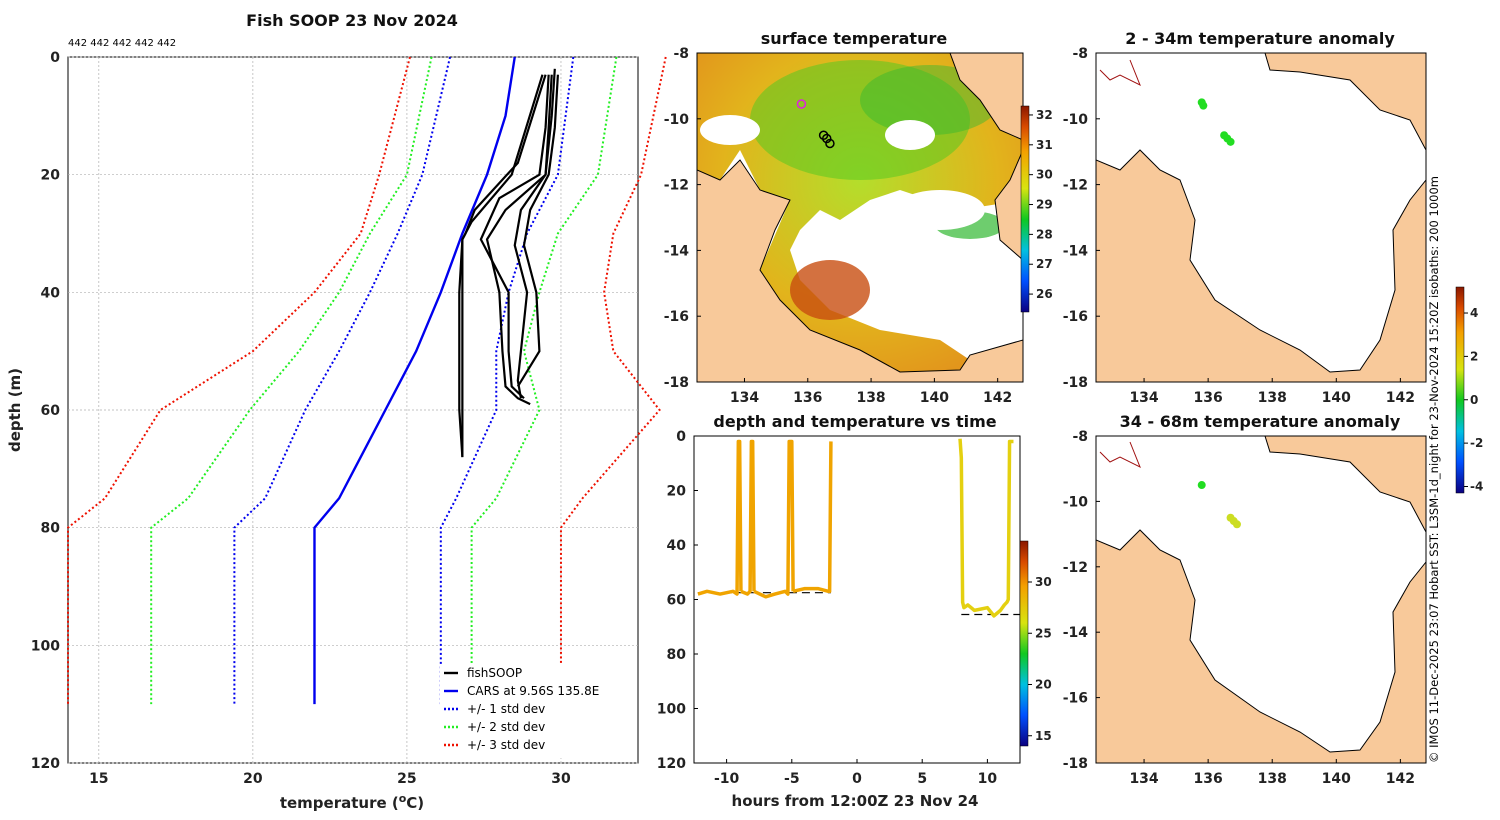  What do you see at coordinates (1041, 204) in the screenshot?
I see `sst-colorbar-ticks: 26 27 28 29 30 31 32` at bounding box center [1041, 204].